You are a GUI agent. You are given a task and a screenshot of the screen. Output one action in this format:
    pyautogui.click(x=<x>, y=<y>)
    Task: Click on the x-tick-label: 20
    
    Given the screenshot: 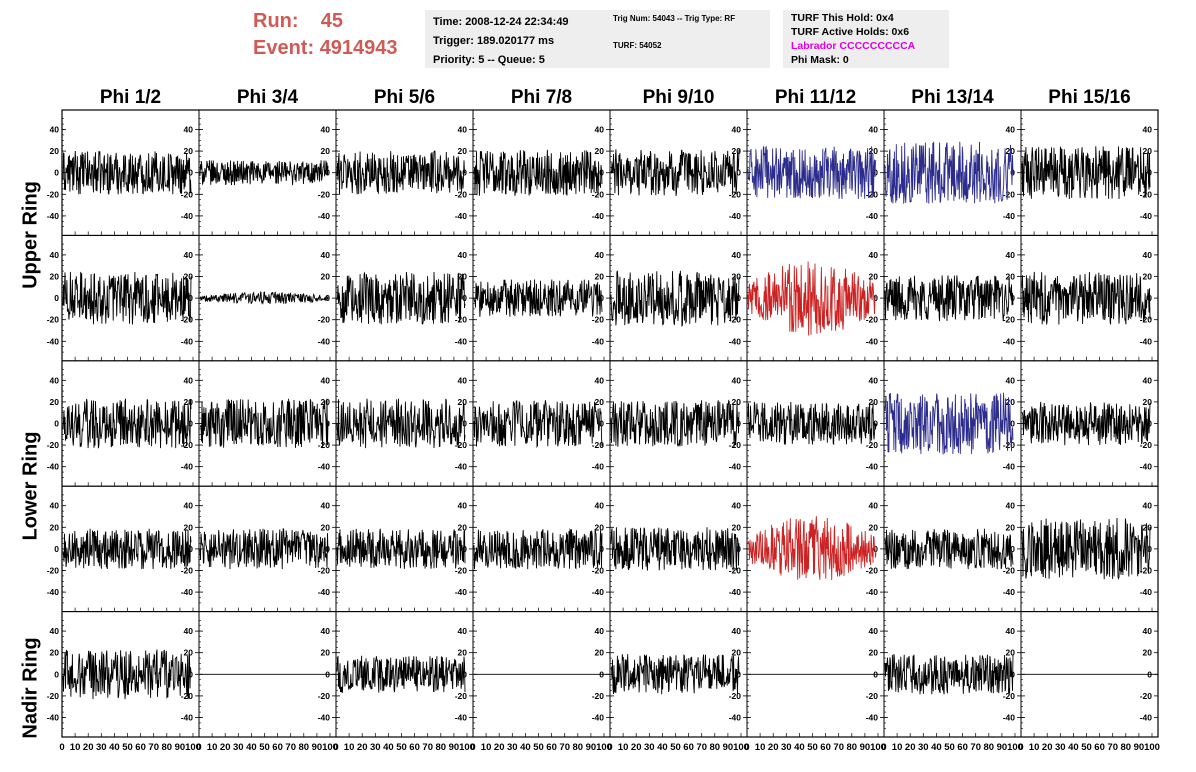 What is the action you would take?
    pyautogui.click(x=636, y=747)
    